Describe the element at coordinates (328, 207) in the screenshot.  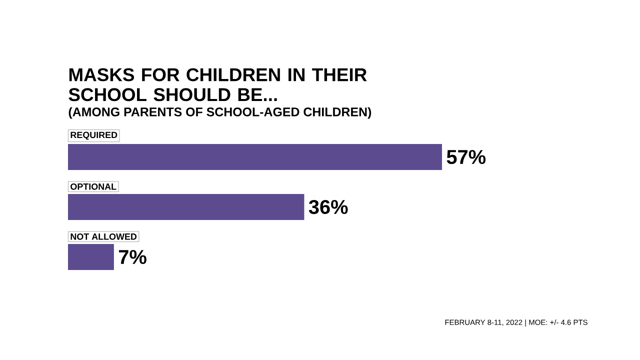
I see `data-label: 36%` at that location.